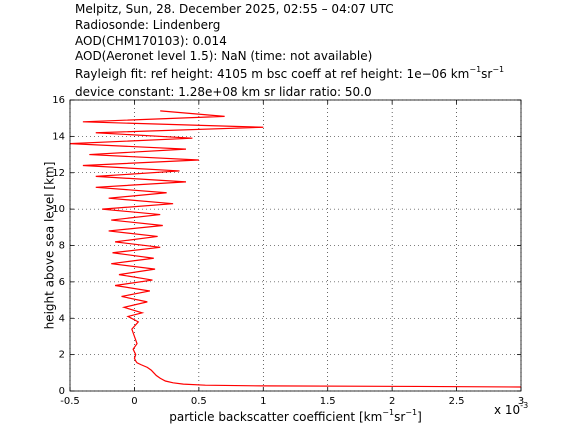  What do you see at coordinates (263, 401) in the screenshot?
I see `x-tick-label: 1` at bounding box center [263, 401].